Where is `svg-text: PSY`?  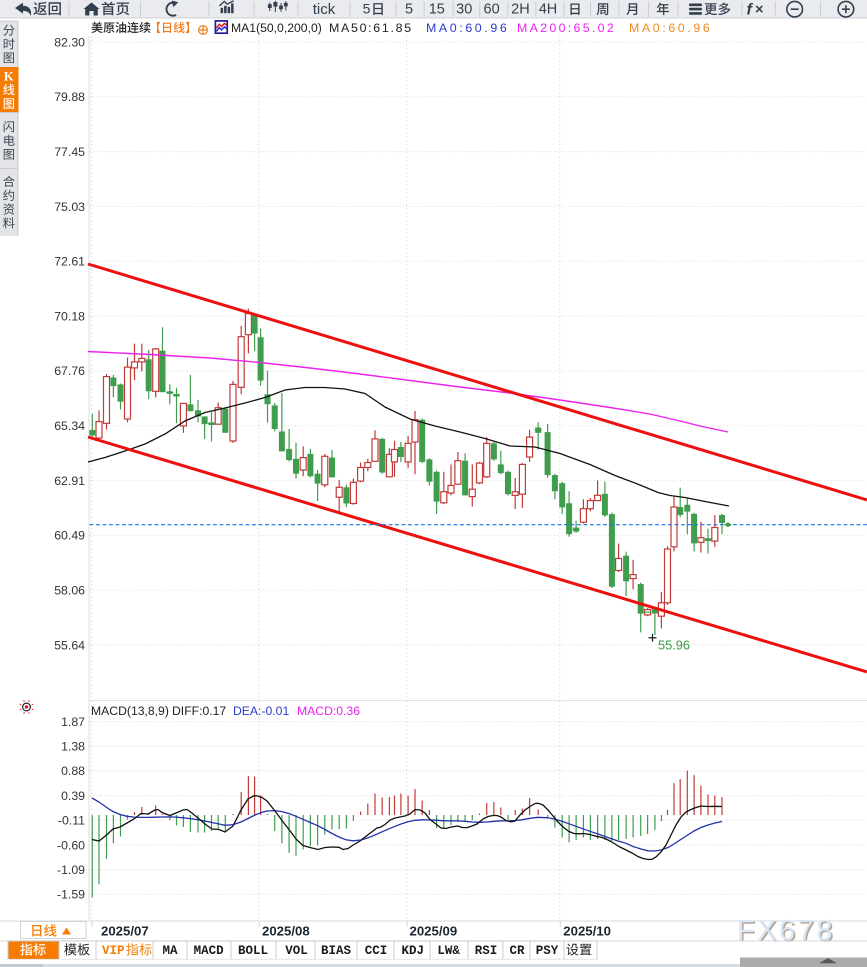 svg-text: PSY is located at coordinates (547, 951).